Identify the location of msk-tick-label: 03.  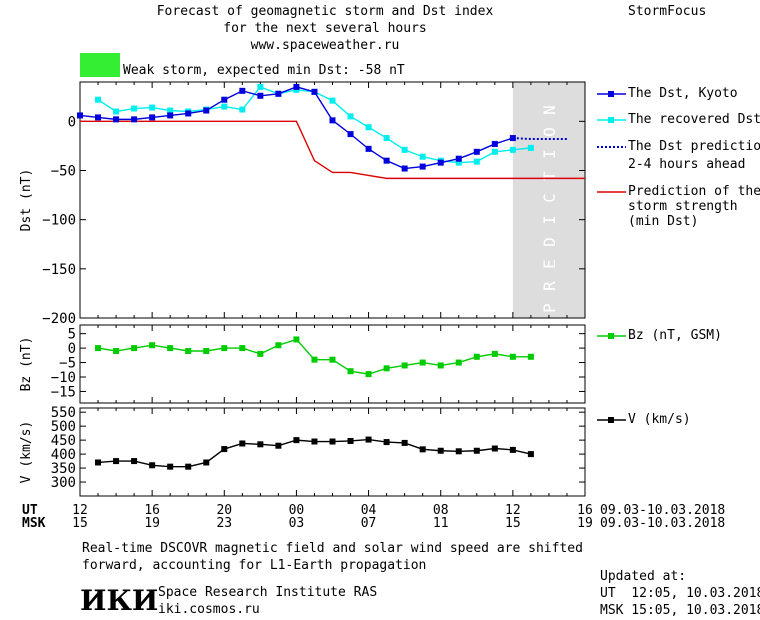
(296, 523).